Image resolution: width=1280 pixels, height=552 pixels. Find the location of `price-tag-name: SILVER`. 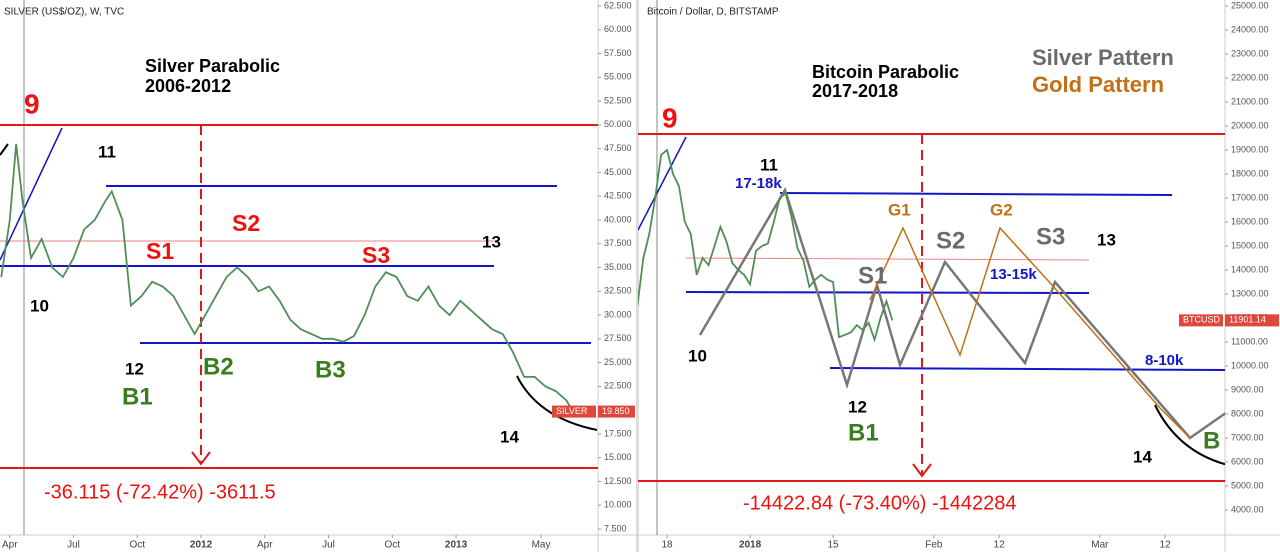

price-tag-name: SILVER is located at coordinates (572, 411).